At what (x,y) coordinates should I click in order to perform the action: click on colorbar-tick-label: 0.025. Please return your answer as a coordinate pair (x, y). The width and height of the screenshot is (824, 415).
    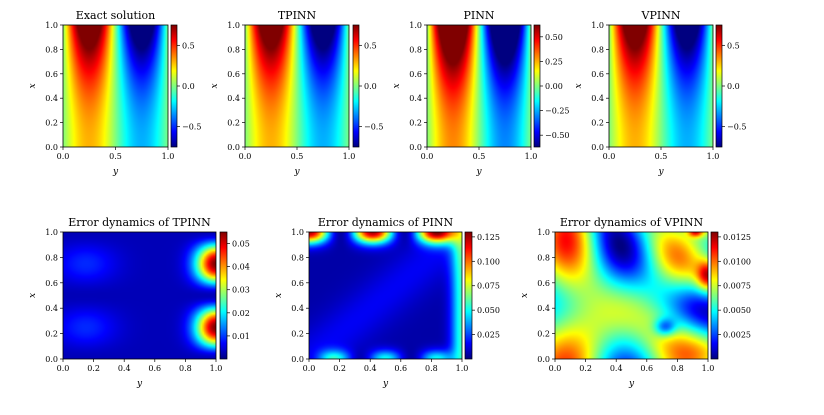
    Looking at the image, I should click on (488, 335).